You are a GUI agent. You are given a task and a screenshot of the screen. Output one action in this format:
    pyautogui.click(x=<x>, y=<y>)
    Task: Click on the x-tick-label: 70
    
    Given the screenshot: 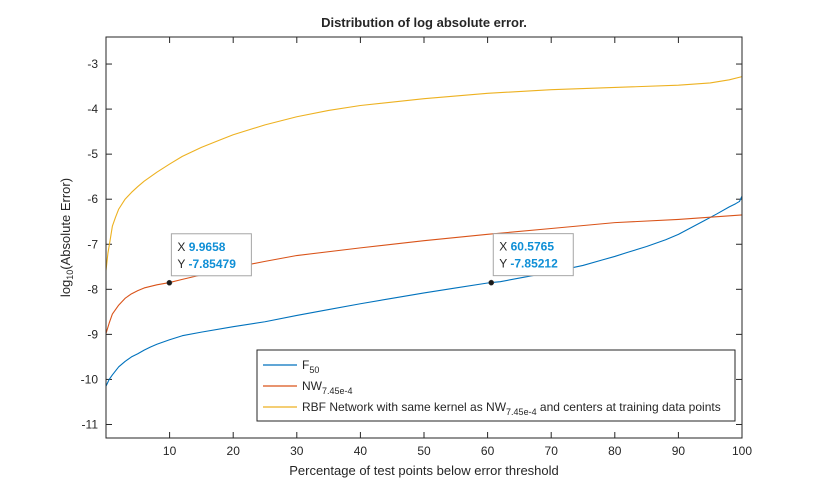 What is the action you would take?
    pyautogui.click(x=552, y=451)
    